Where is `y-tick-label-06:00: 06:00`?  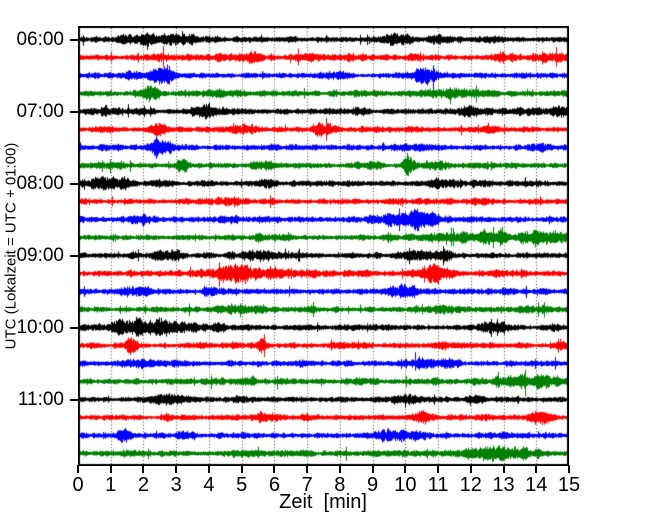 y-tick-label-06:00: 06:00 is located at coordinates (40, 39).